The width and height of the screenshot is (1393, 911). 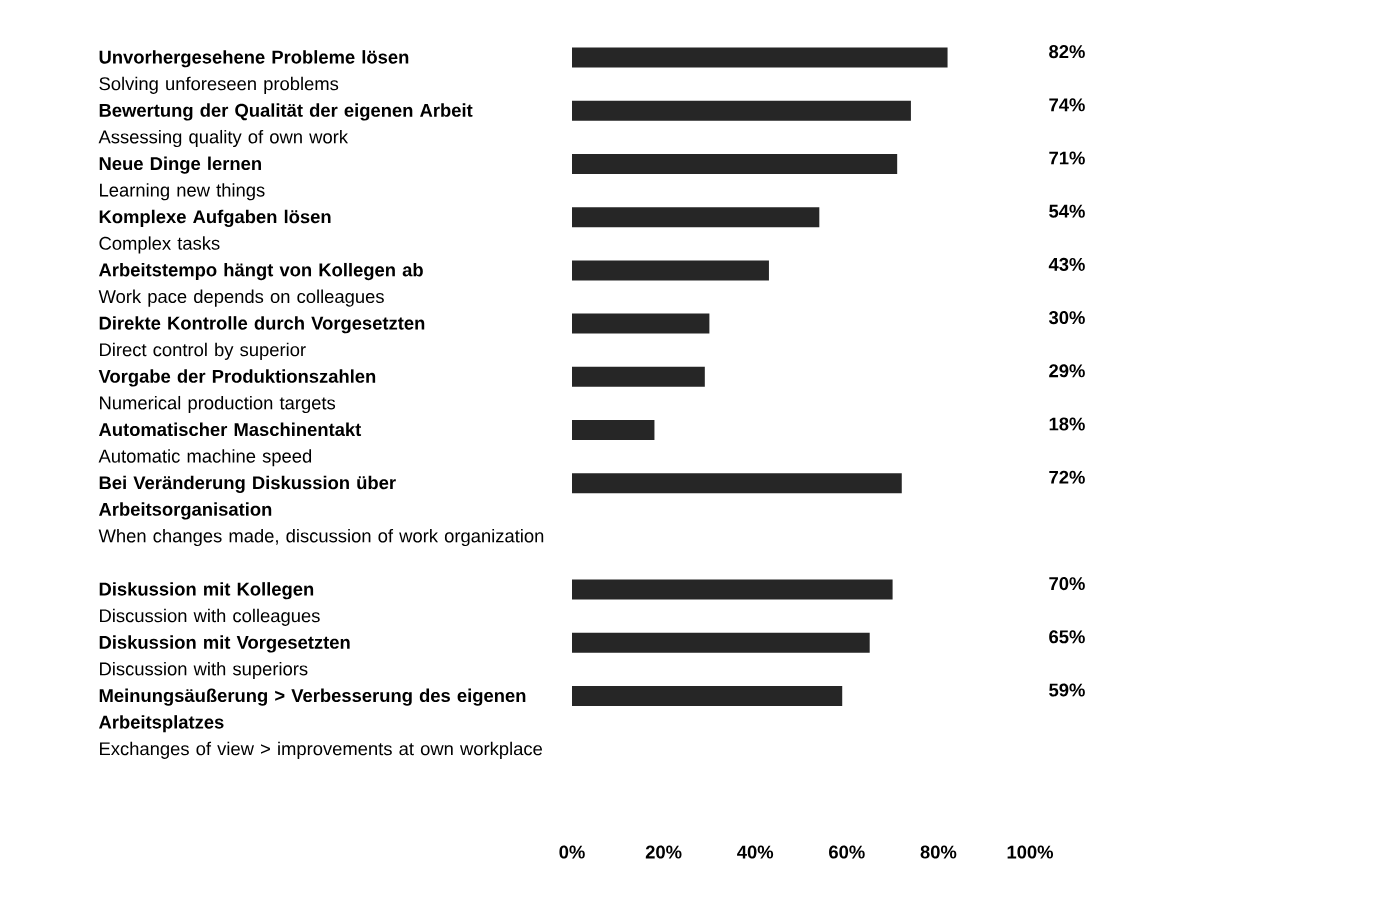 I want to click on data-label: 70%, so click(x=1067, y=584).